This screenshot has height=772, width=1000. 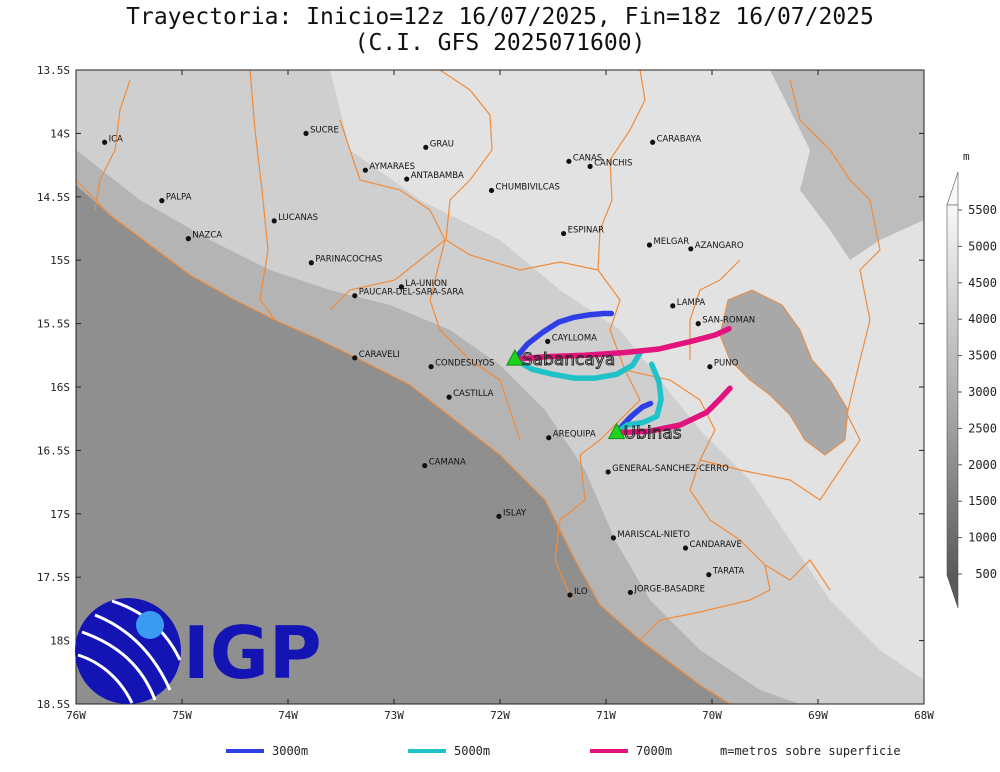 I want to click on igp-logo: IGP, so click(x=198, y=651).